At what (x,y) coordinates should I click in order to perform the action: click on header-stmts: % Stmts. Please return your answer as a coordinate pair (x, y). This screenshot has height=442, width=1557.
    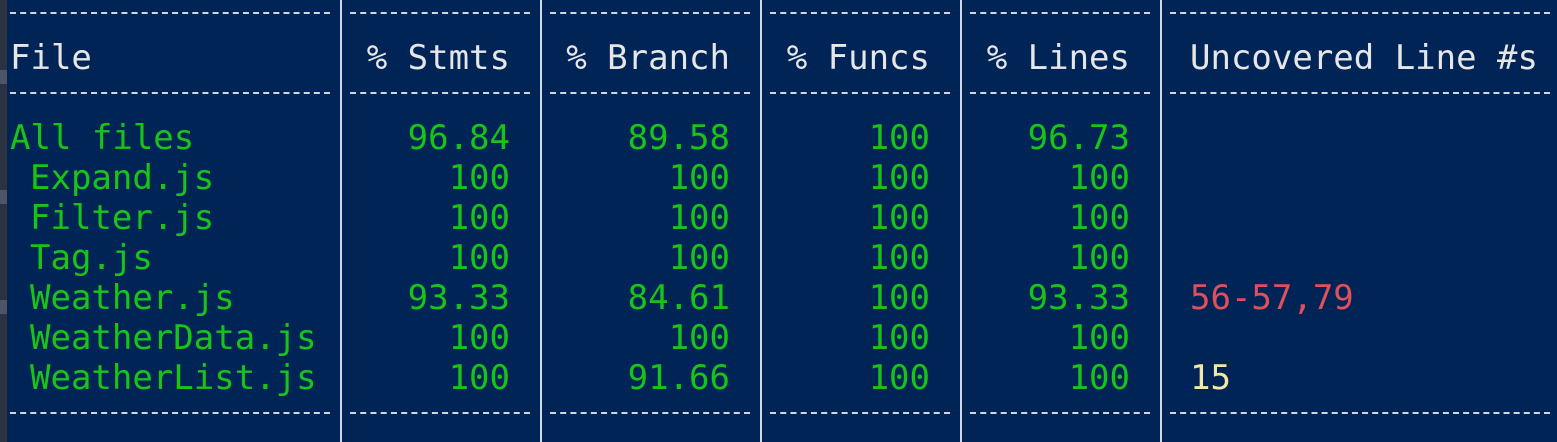
    Looking at the image, I should click on (438, 58).